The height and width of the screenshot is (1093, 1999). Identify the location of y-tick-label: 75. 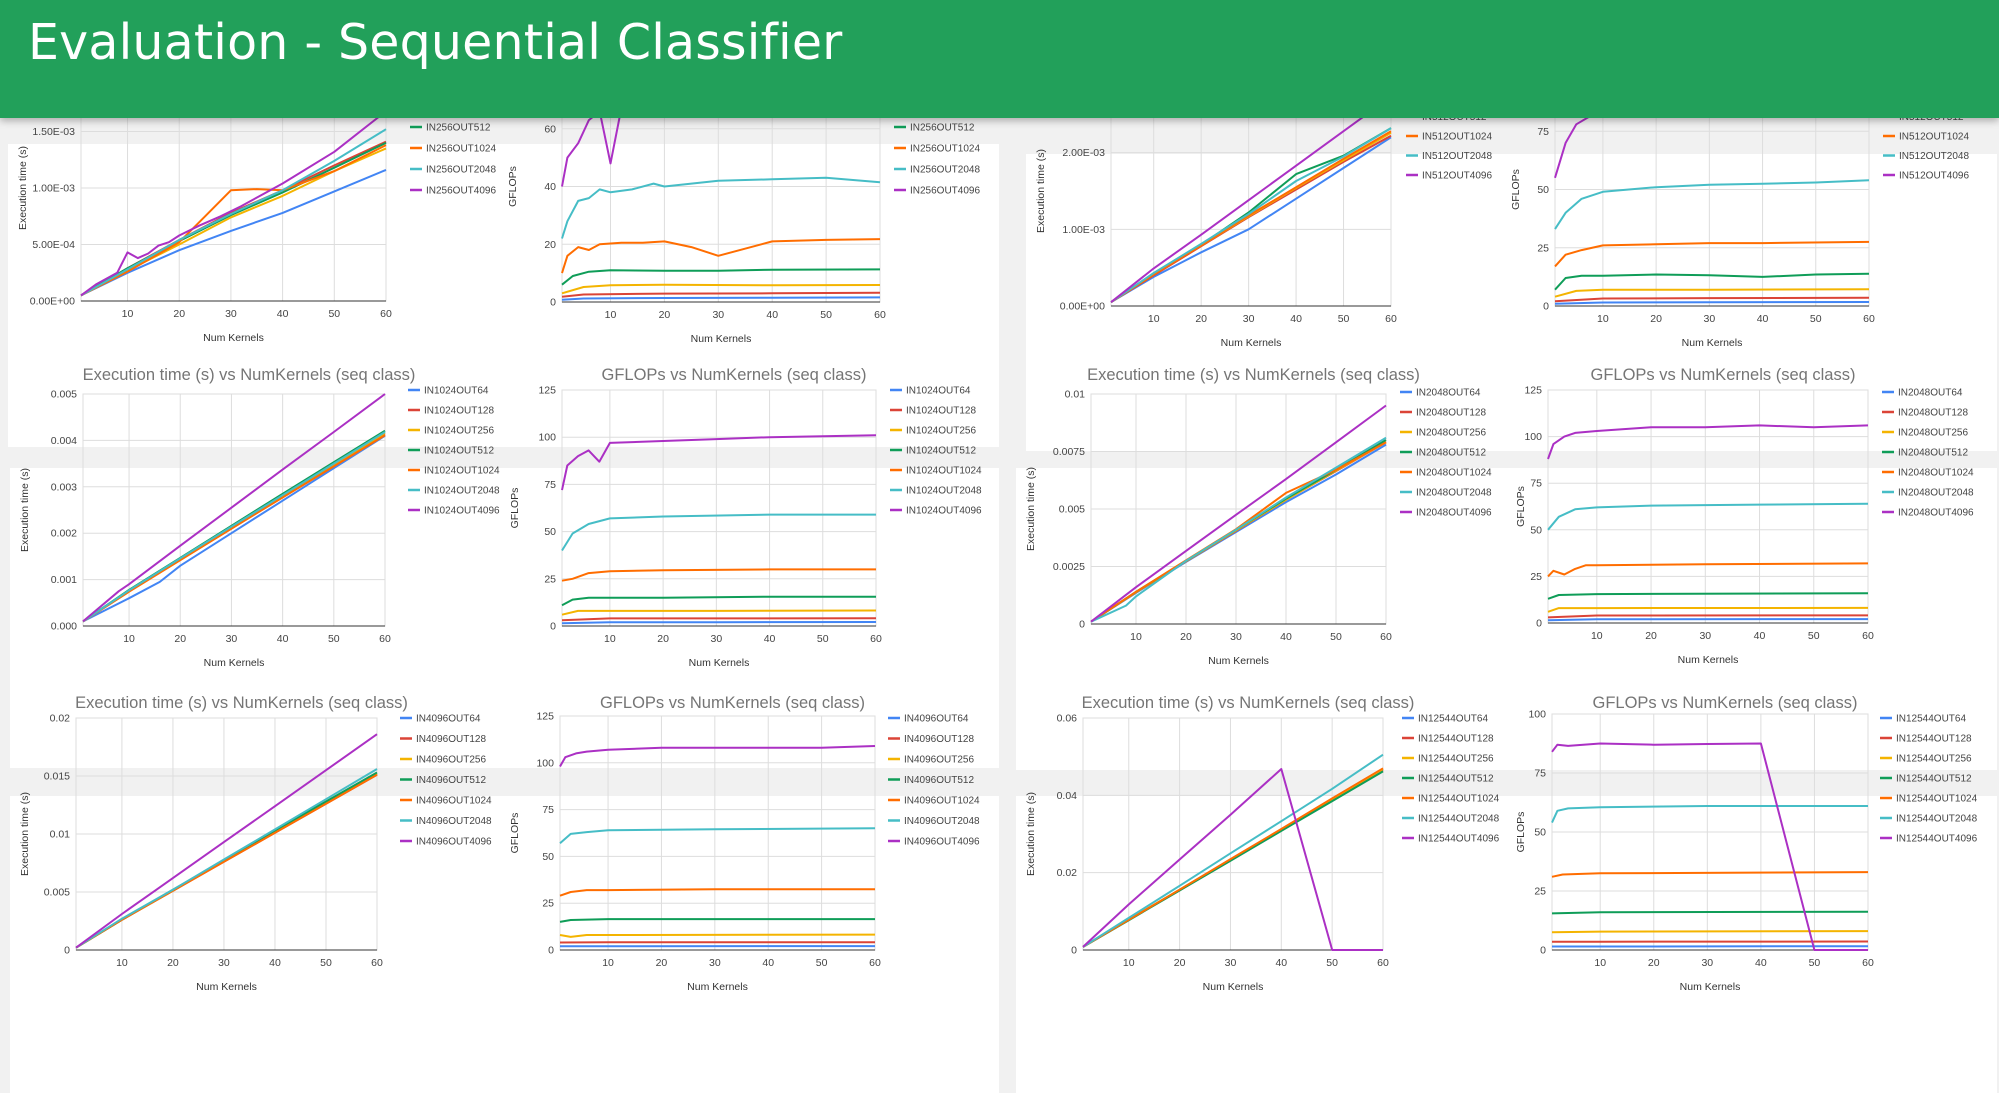
(548, 810).